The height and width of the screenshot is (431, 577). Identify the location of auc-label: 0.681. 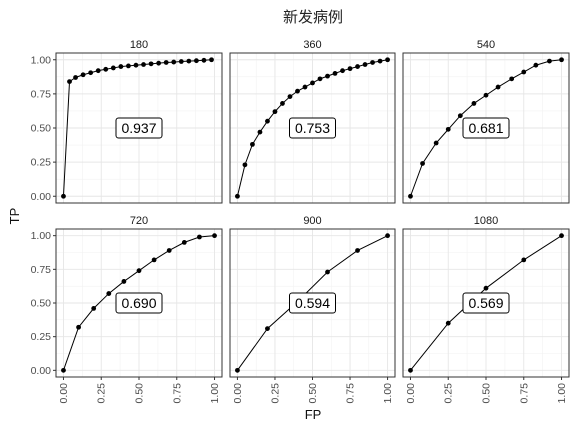
(485, 128).